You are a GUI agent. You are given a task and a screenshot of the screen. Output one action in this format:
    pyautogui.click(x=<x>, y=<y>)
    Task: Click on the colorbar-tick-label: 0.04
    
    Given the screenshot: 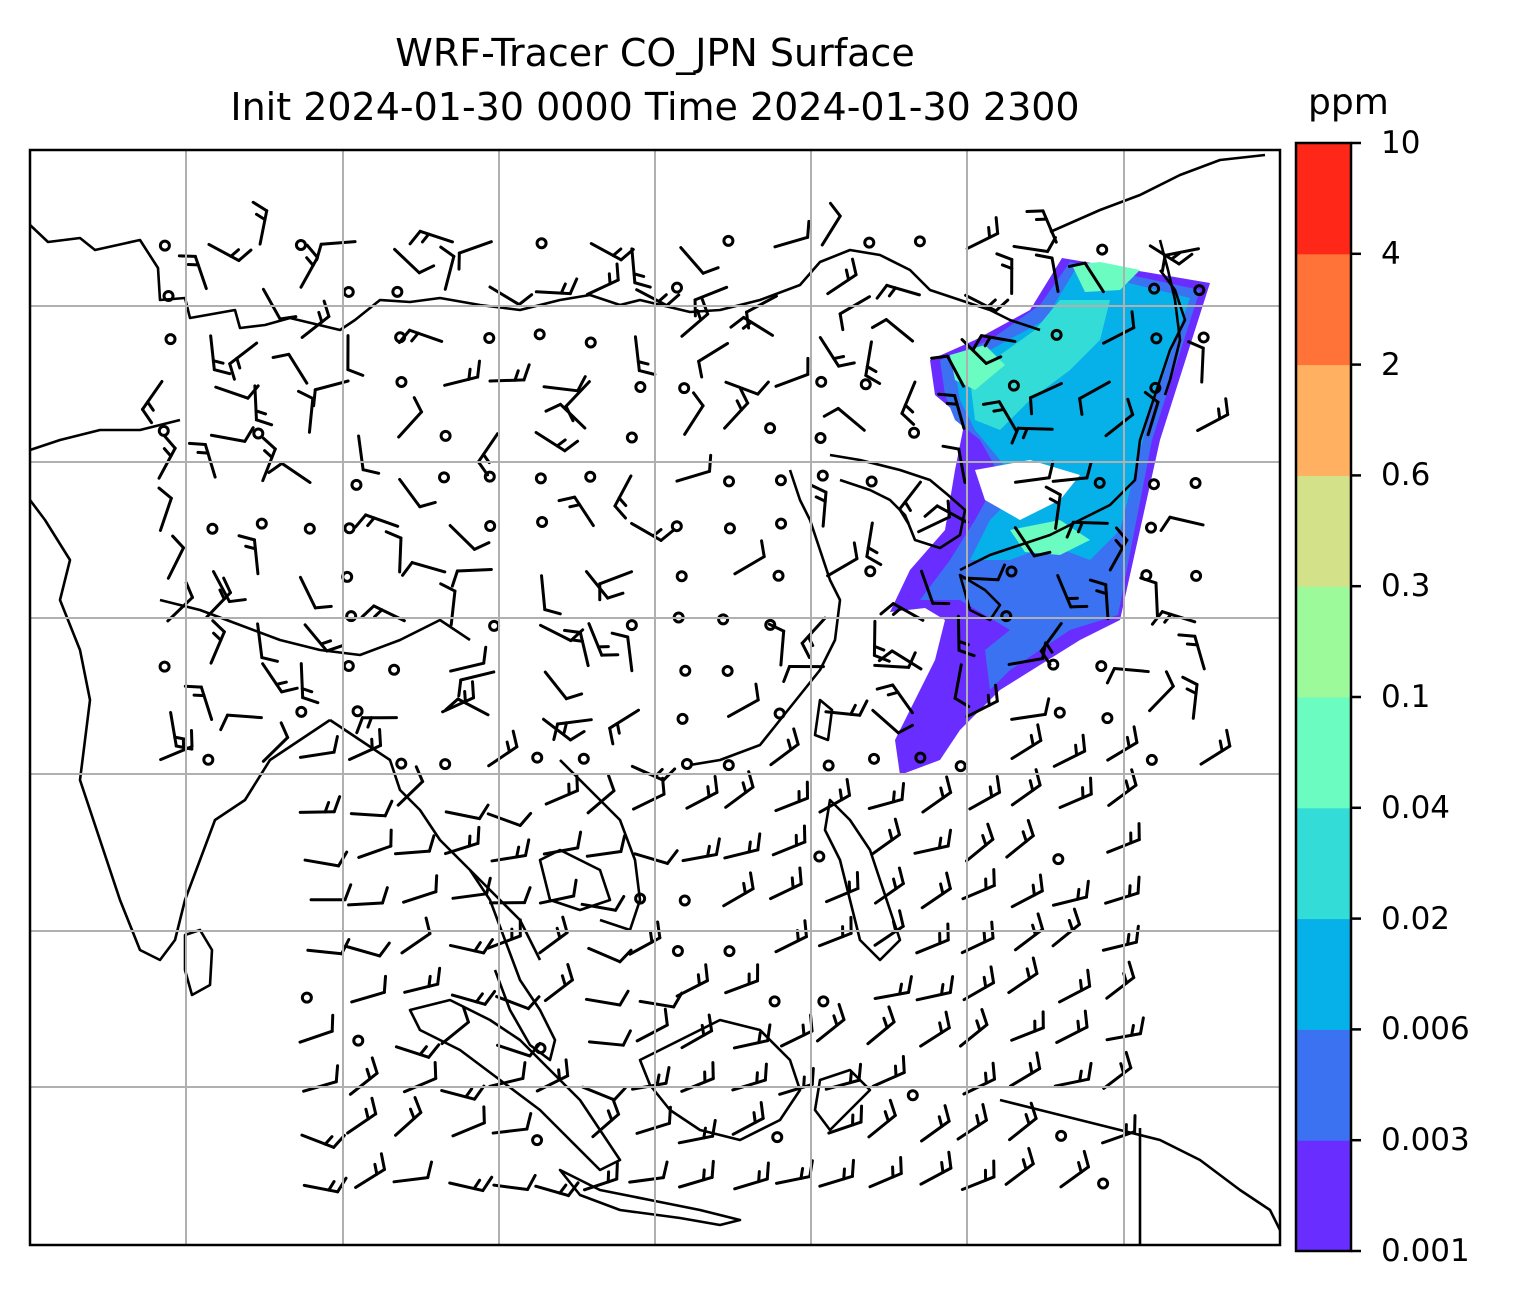 What is the action you would take?
    pyautogui.click(x=1416, y=807)
    